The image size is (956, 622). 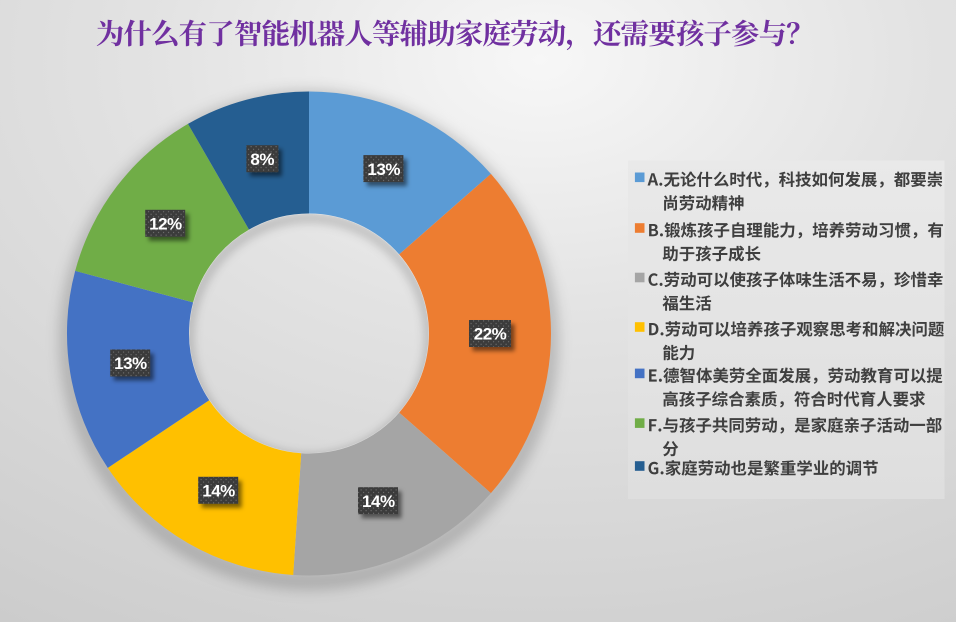 What do you see at coordinates (262, 159) in the screenshot?
I see `svg-text: 8%` at bounding box center [262, 159].